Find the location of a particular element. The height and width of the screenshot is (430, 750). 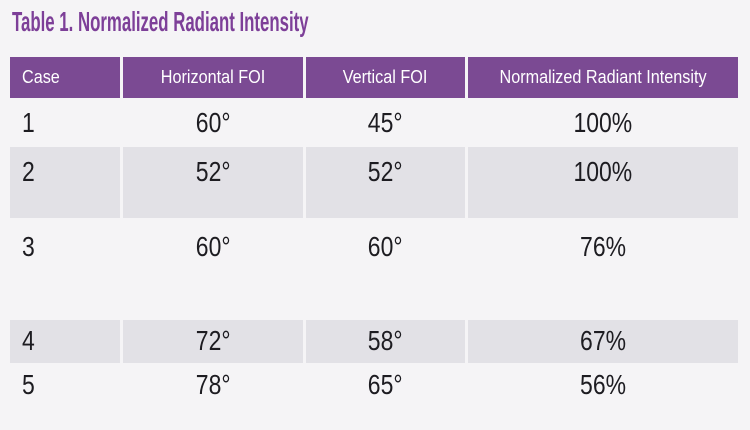

cell-normalized-radiant-intensity: 56% is located at coordinates (603, 396).